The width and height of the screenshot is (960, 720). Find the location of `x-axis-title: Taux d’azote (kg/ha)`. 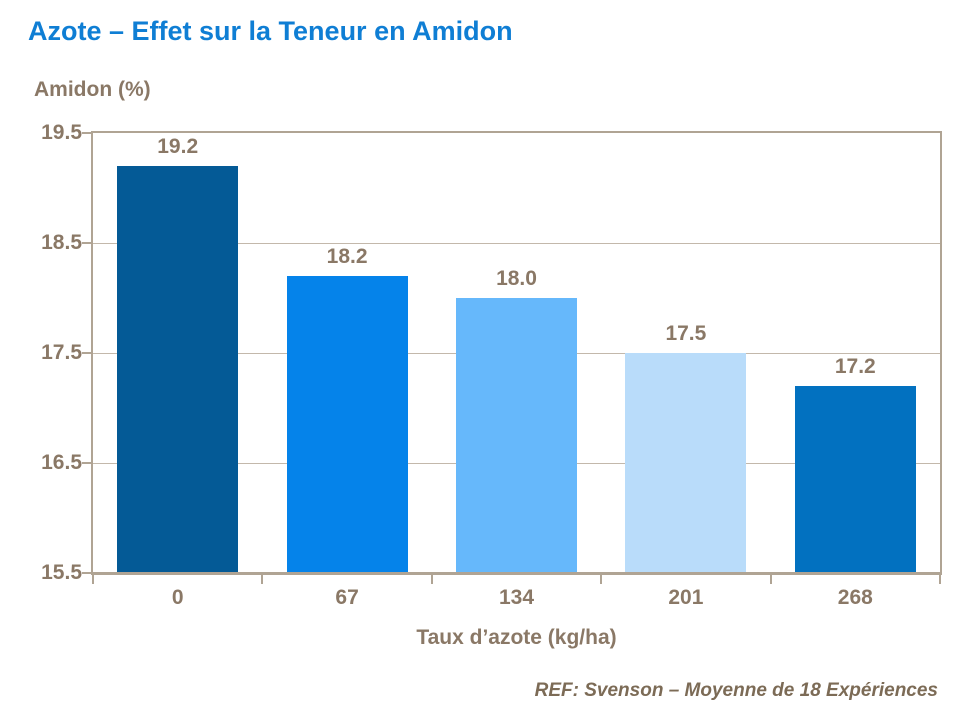

x-axis-title: Taux d’azote (kg/ha) is located at coordinates (516, 637).